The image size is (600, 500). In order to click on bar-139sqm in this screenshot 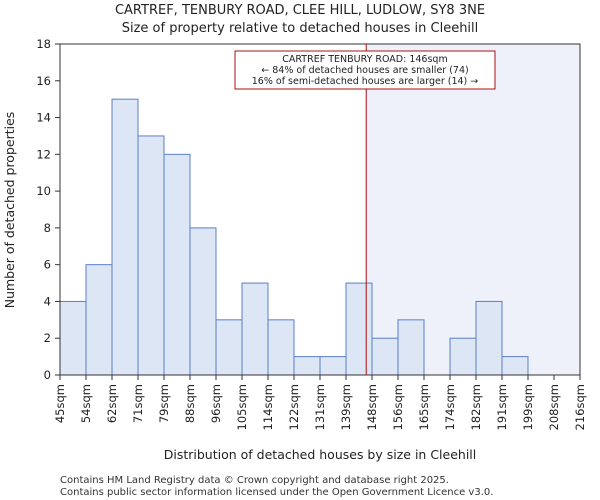, I will do `click(359, 329)`.